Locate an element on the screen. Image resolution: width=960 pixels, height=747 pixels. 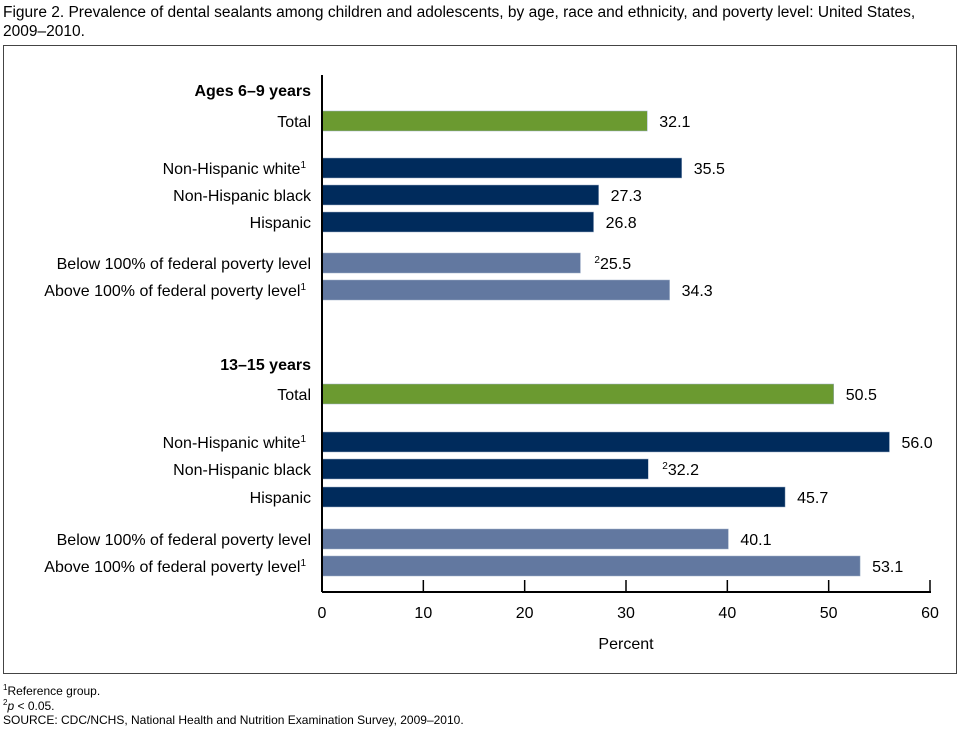
value-label: 50.5 is located at coordinates (861, 395).